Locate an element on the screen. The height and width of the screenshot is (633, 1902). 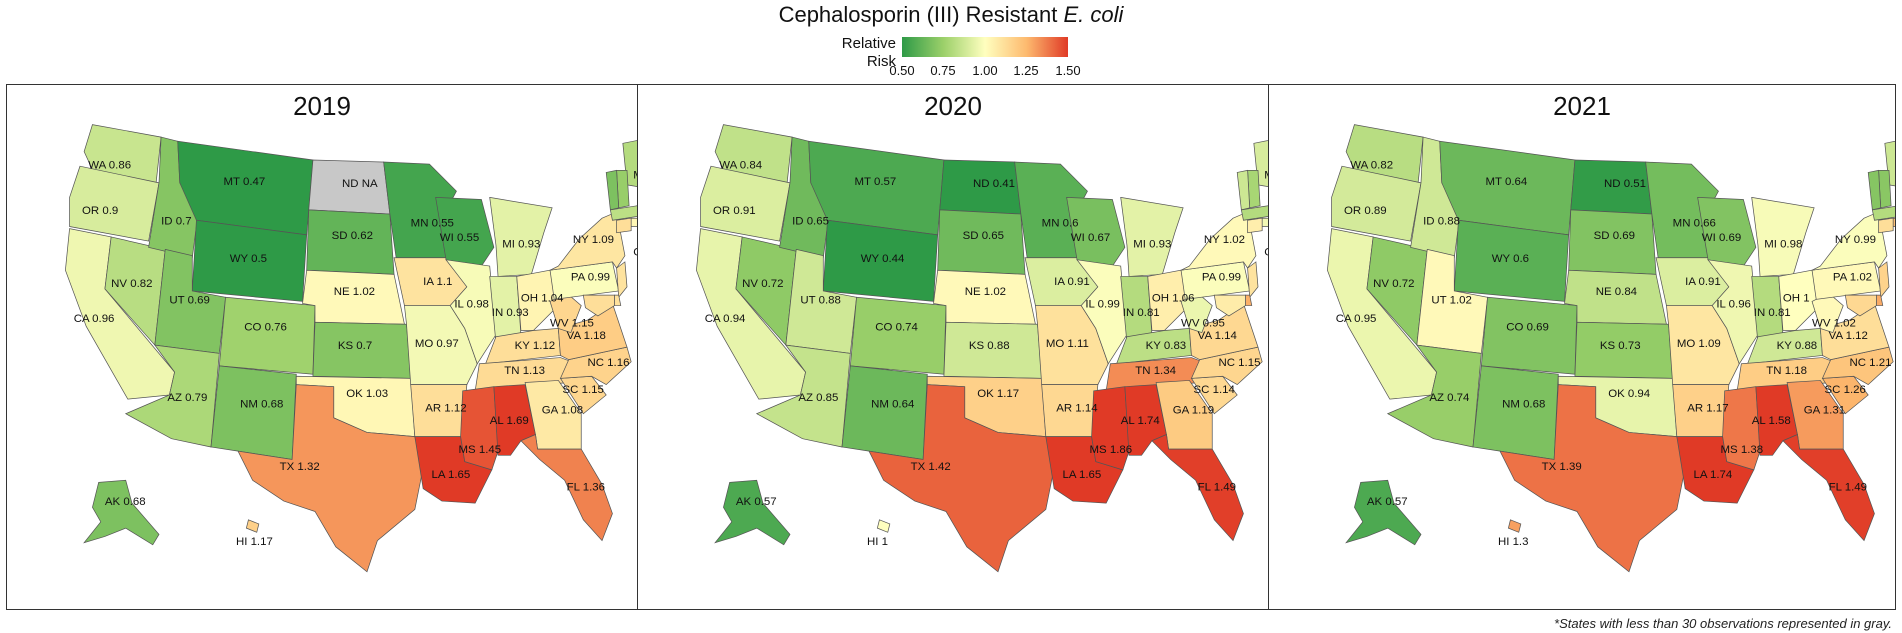
state-label-tx: TX 1.32 is located at coordinates (300, 467).